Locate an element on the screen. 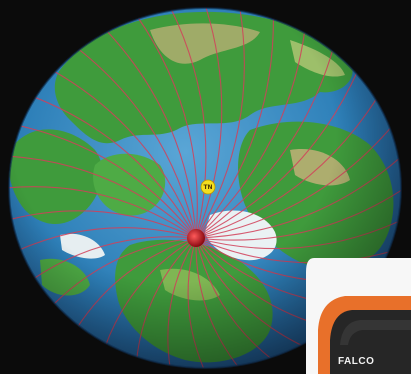 Image resolution: width=411 pixels, height=374 pixels. device-brand-text: FALCO is located at coordinates (356, 361).